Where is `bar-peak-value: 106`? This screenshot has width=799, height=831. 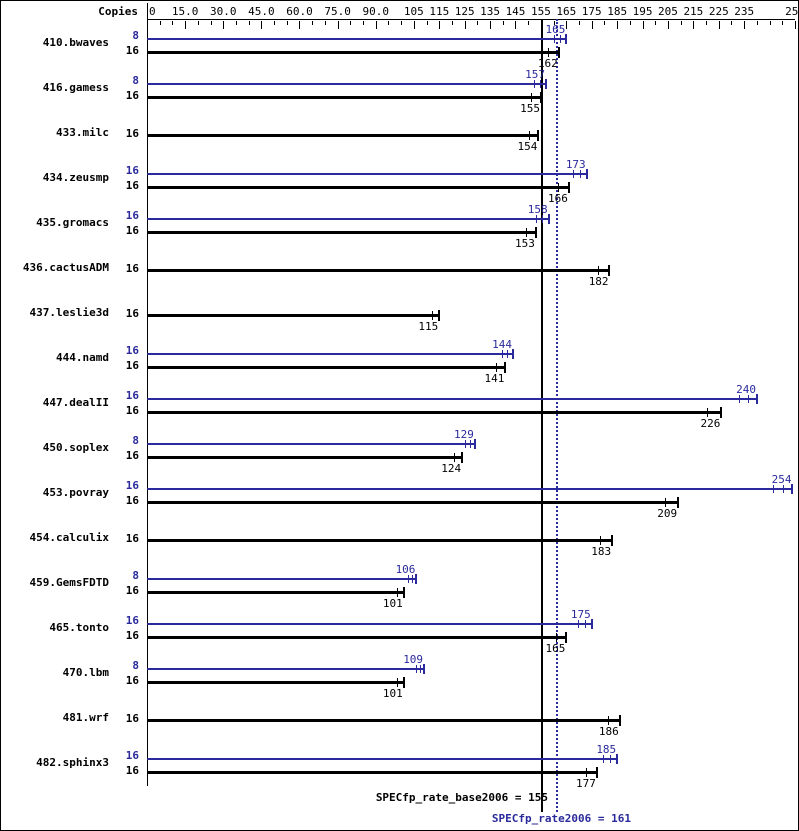
bar-peak-value: 106 is located at coordinates (405, 569).